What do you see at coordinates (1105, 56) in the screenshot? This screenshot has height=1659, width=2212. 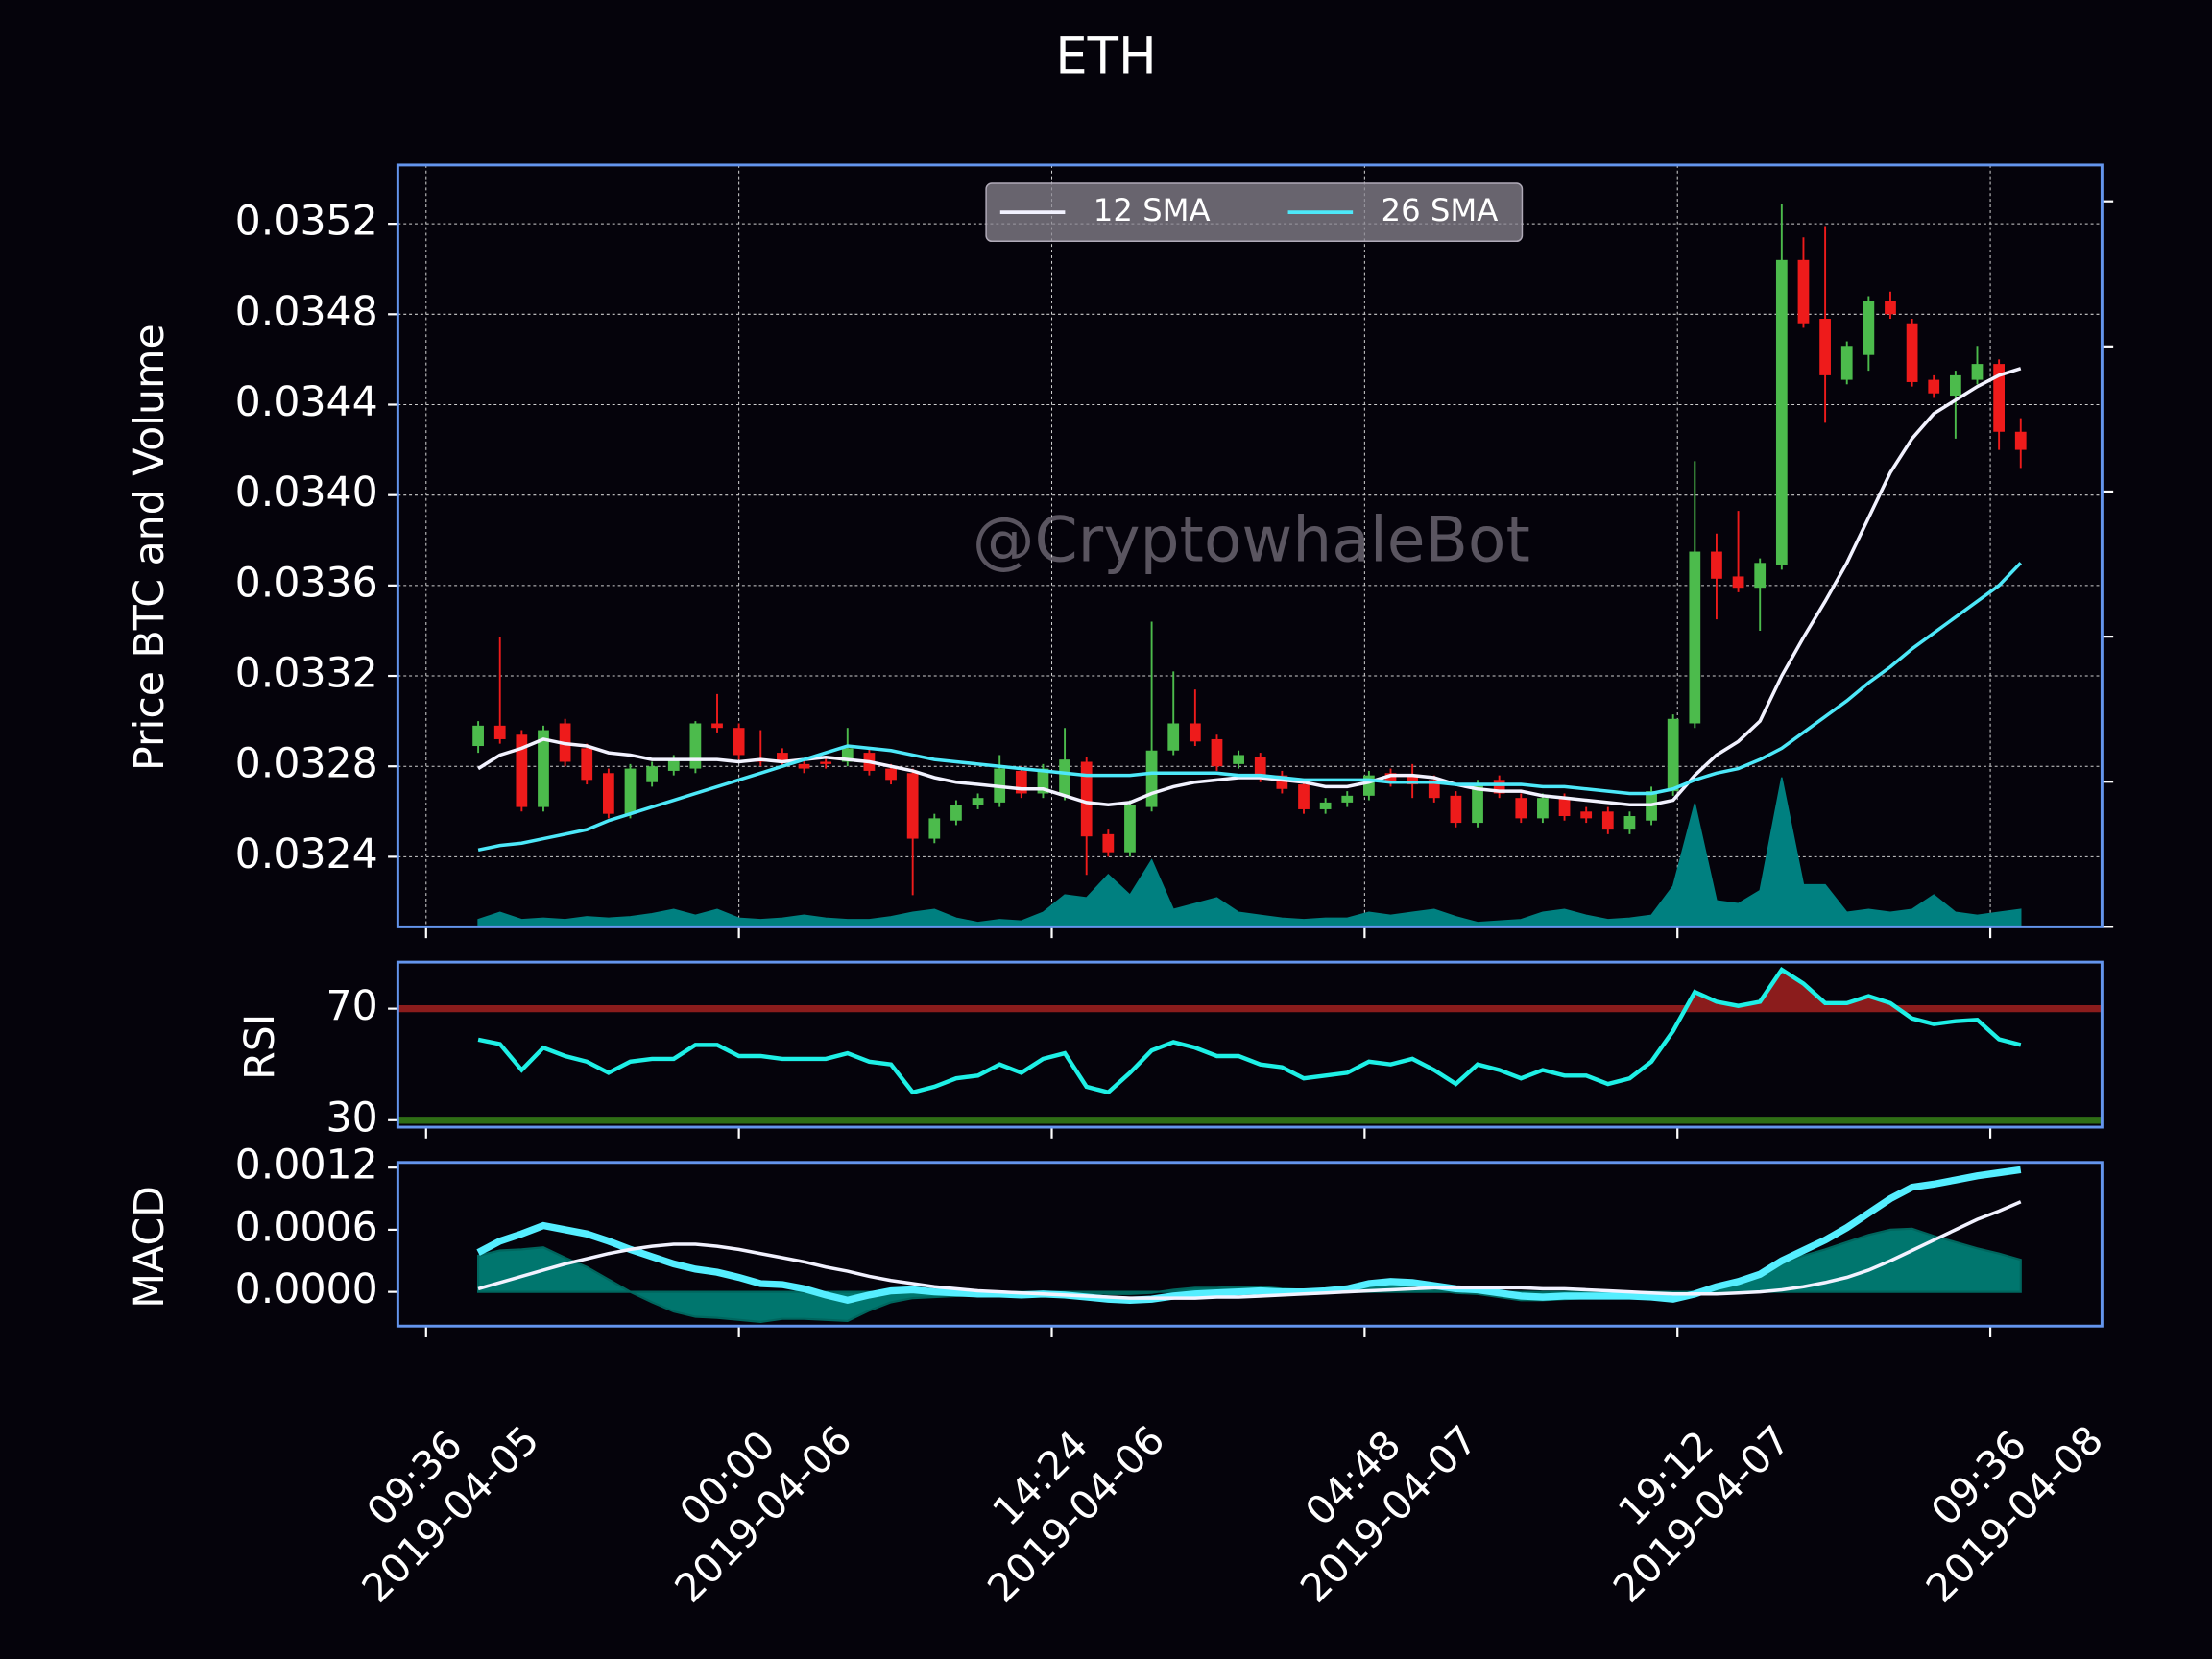 I see `chart-title: ETH` at bounding box center [1105, 56].